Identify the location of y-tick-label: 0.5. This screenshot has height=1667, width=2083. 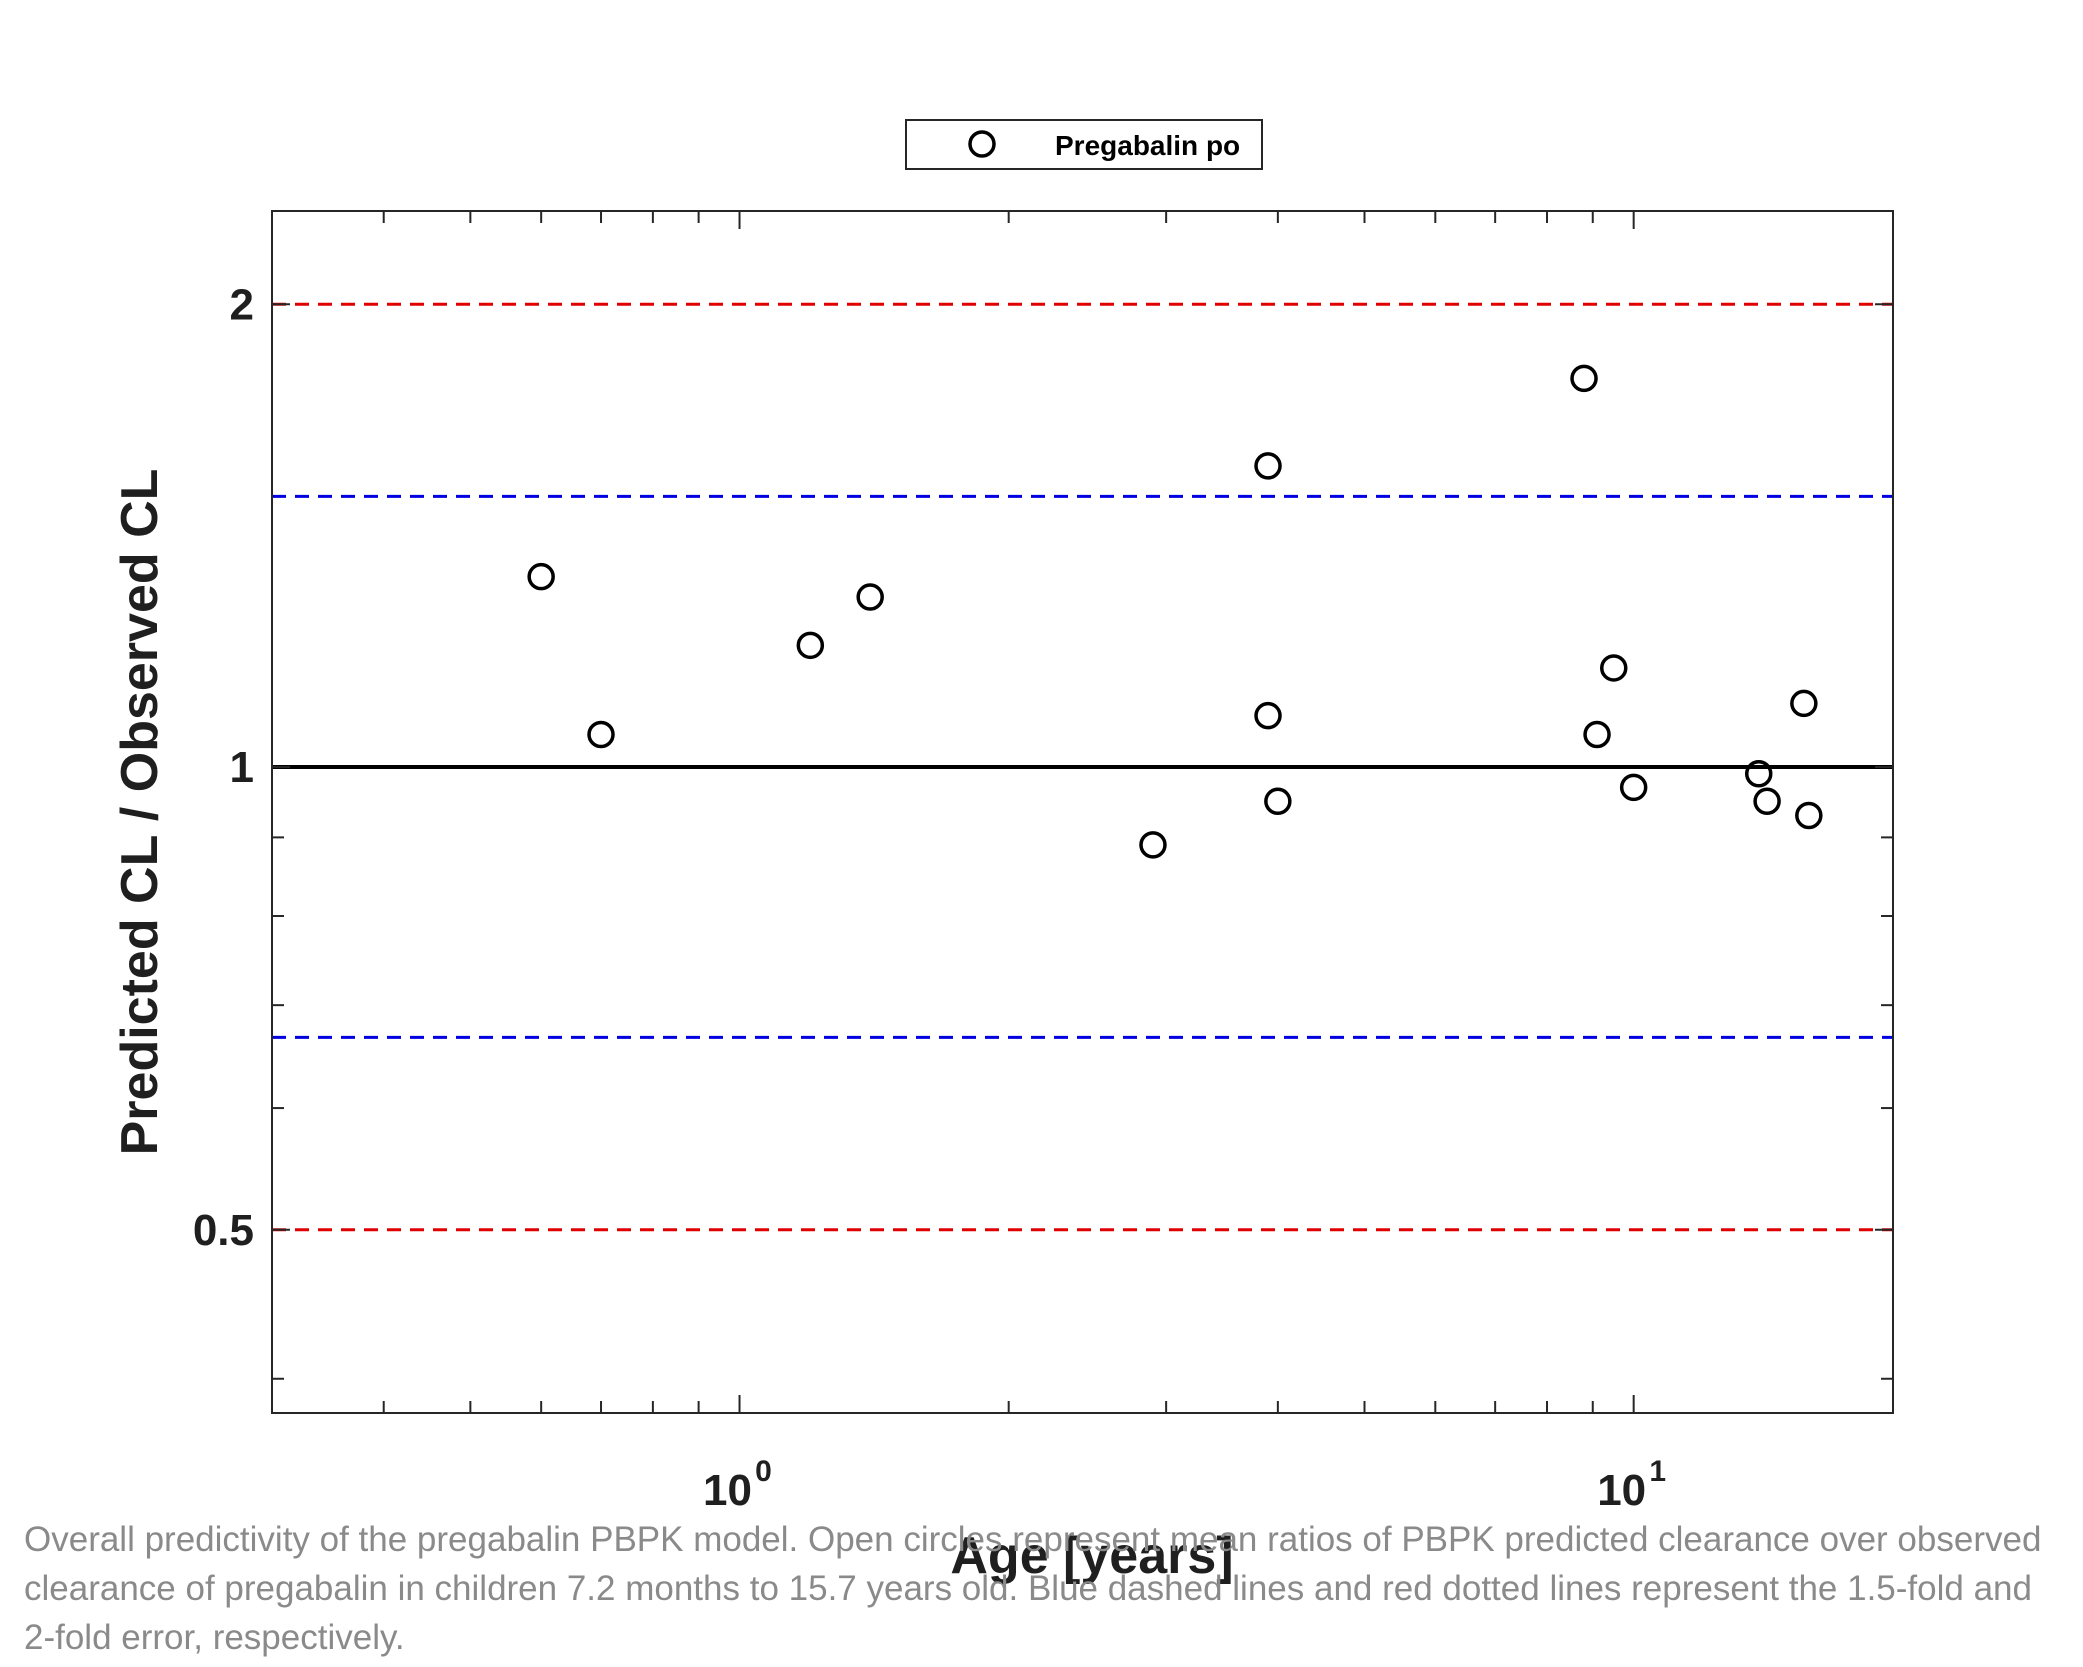
(223, 1230).